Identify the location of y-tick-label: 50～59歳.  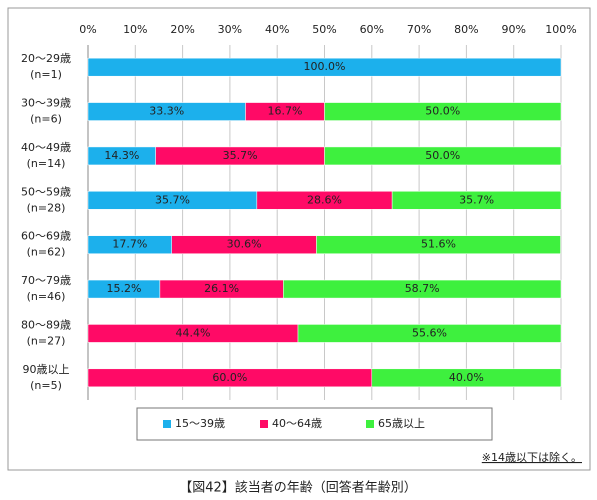
(46, 191).